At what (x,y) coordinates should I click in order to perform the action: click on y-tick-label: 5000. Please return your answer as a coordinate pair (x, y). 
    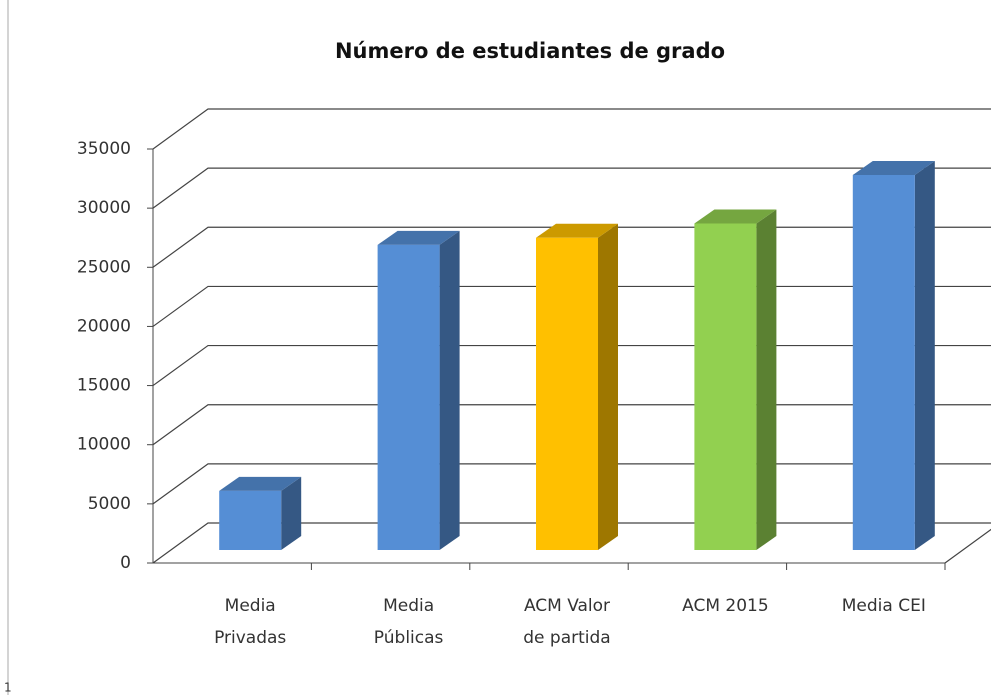
    Looking at the image, I should click on (109, 504).